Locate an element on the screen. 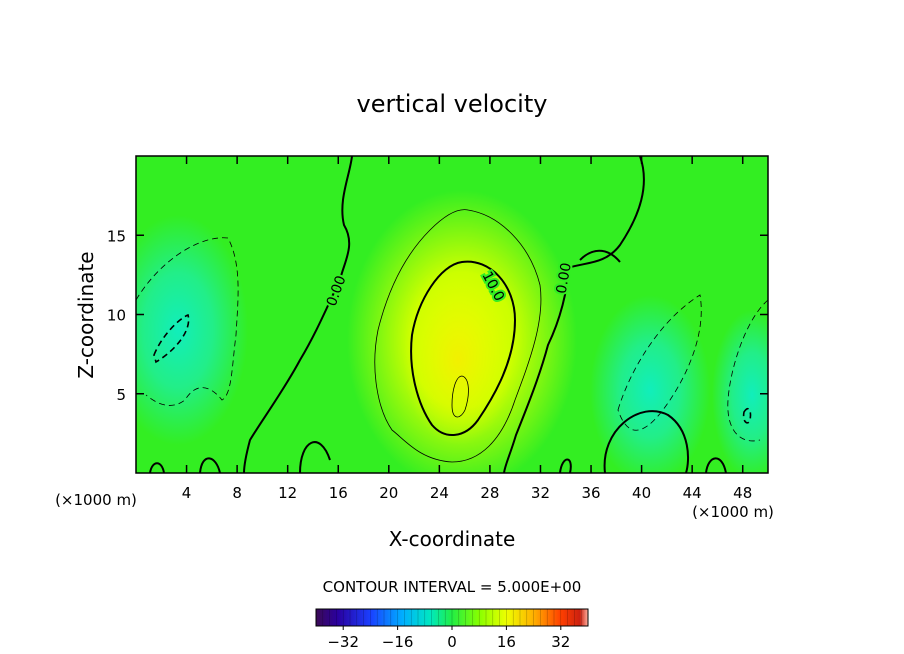 Image resolution: width=904 pixels, height=654 pixels. contour-interval-text: CONTOUR INTERVAL = 5.000E+00 is located at coordinates (452, 587).